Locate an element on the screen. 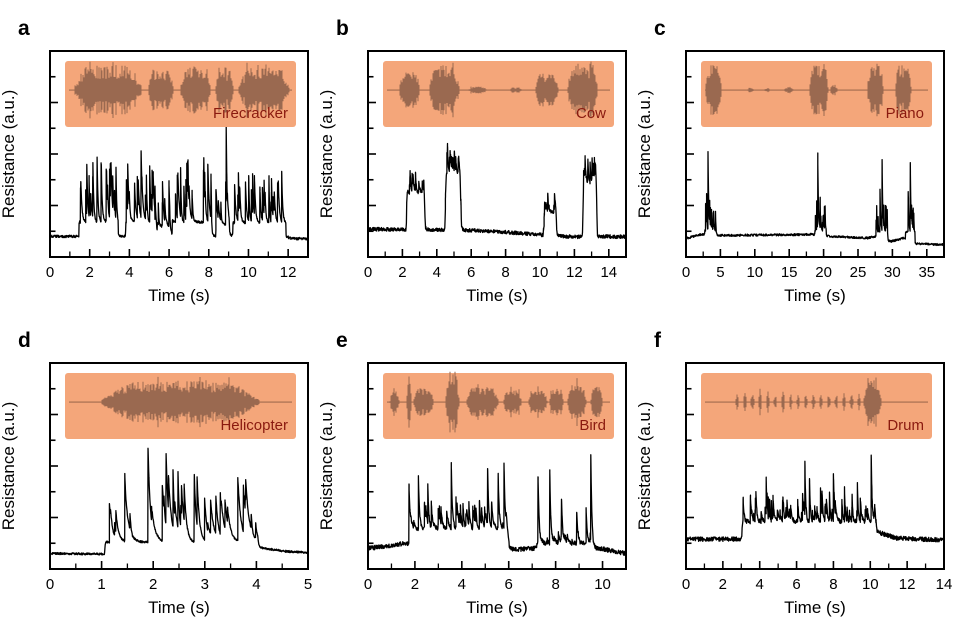 Image resolution: width=955 pixels, height=634 pixels. panel-e-chart: Bird 0 2 4 6 8 10 Time (s) Resistance (a.u.) e is located at coordinates (472, 473).